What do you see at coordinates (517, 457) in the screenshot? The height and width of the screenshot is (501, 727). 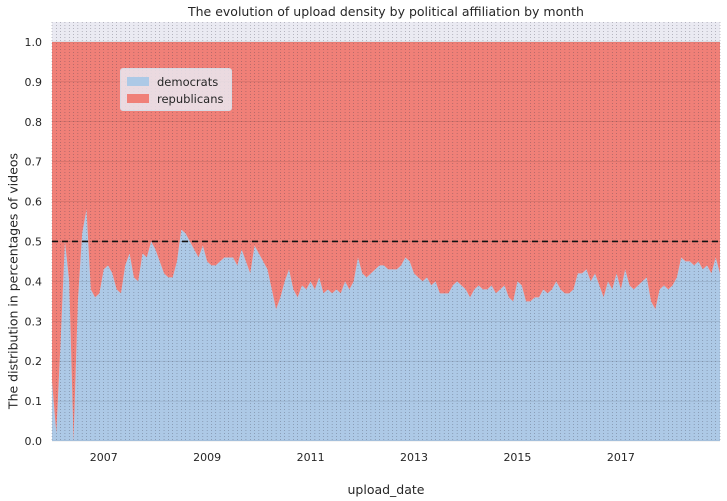 I see `x-tick-label: 2015` at bounding box center [517, 457].